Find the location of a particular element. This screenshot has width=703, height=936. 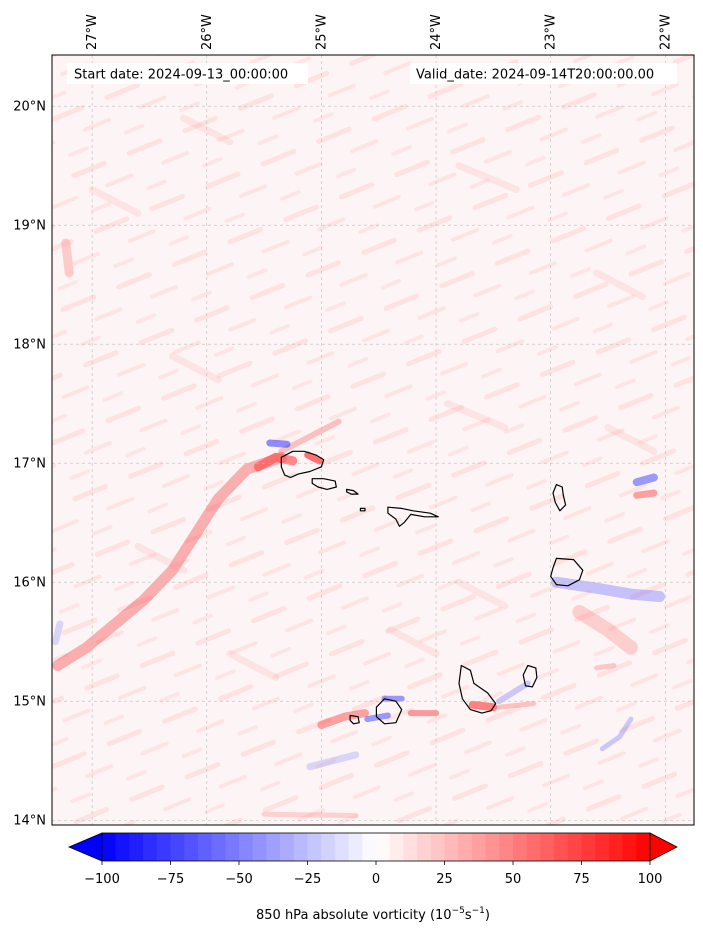

coastlines is located at coordinates (432, 587).